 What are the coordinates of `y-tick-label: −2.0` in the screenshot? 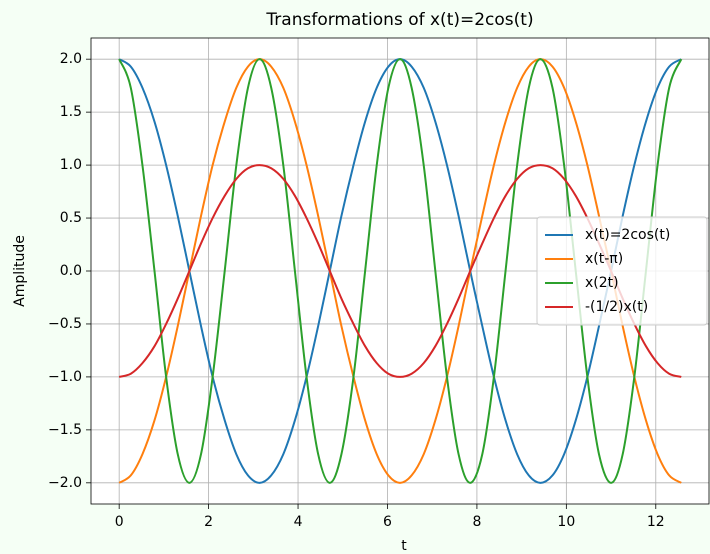 It's located at (65, 483).